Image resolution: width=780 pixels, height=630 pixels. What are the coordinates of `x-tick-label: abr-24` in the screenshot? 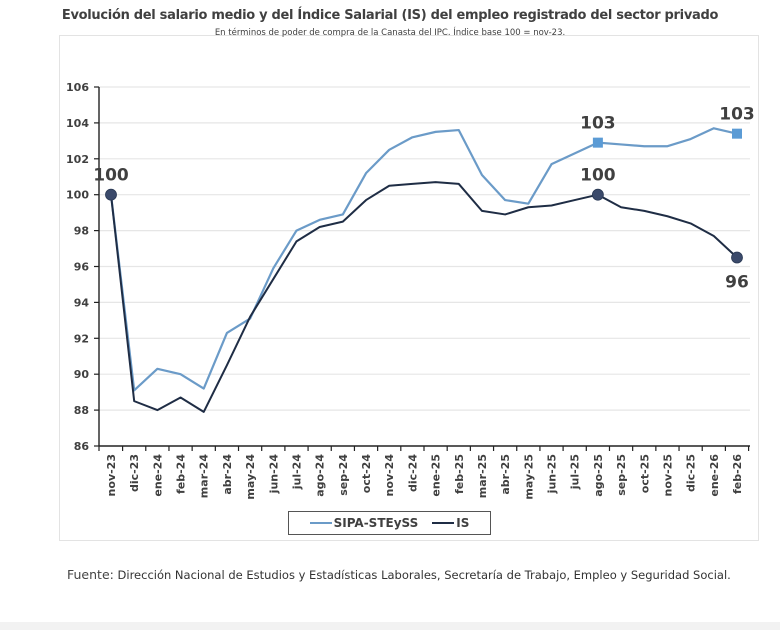 It's located at (227, 474).